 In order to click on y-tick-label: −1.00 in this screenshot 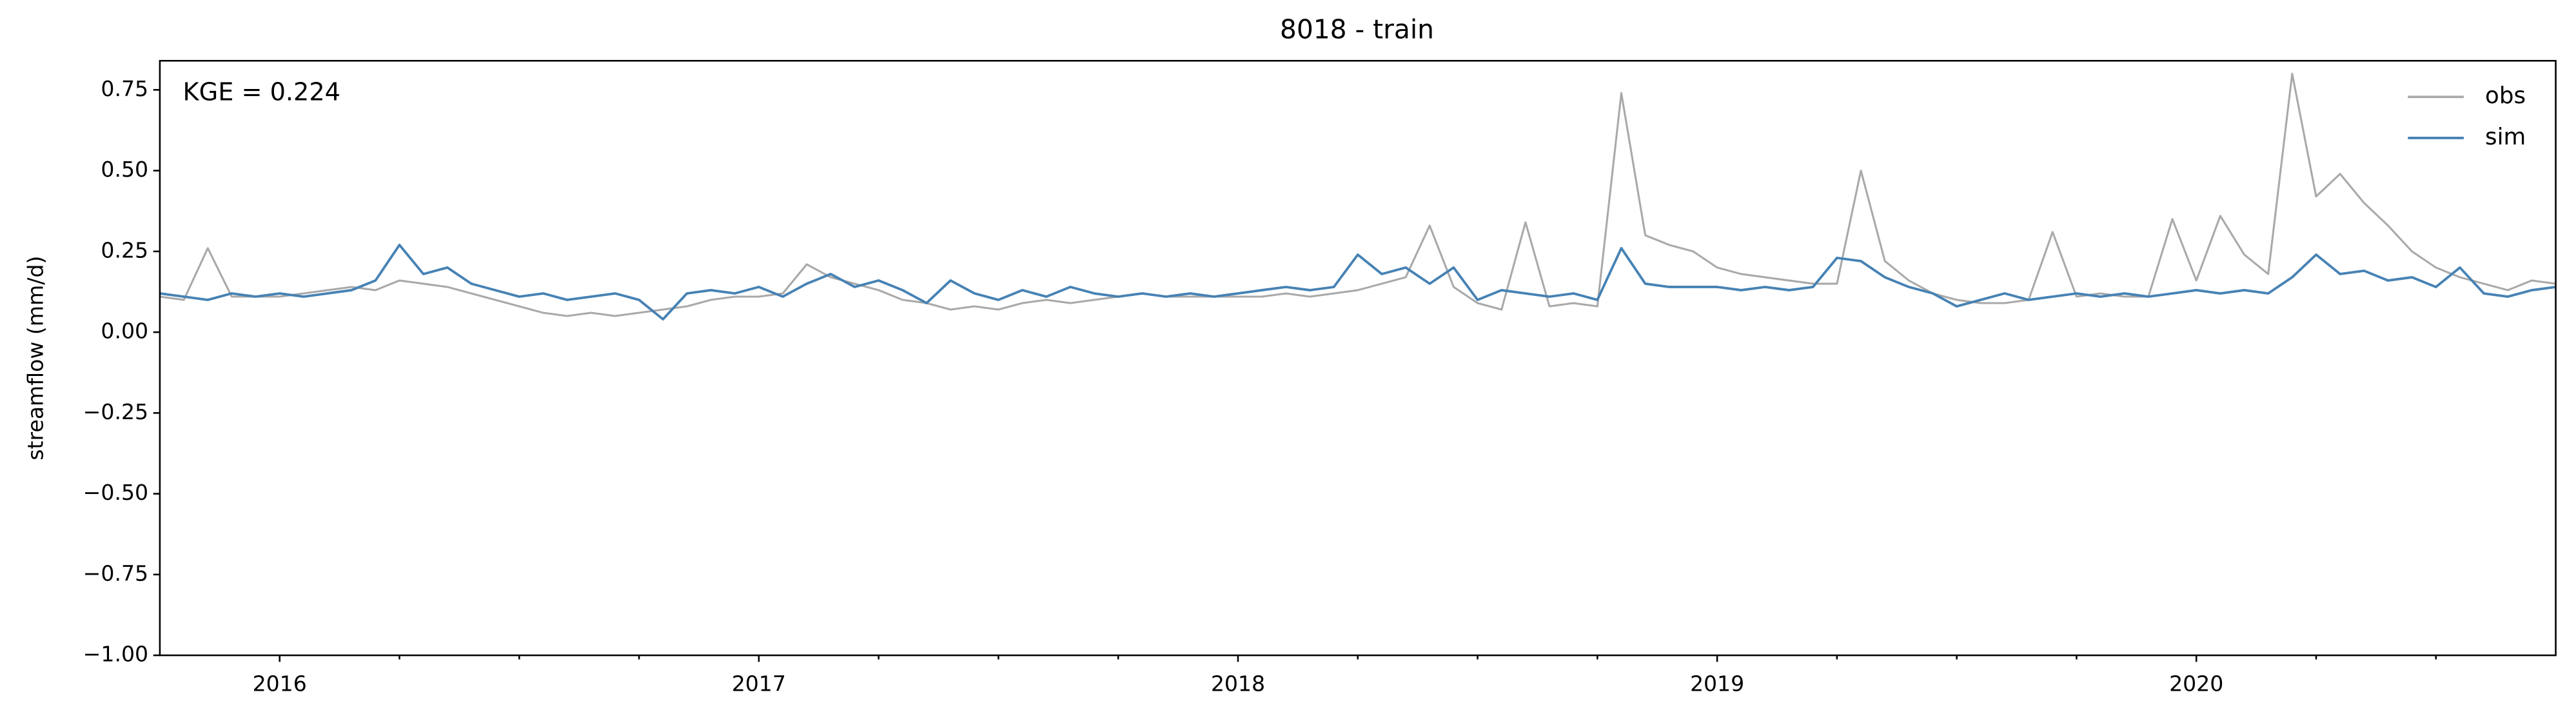, I will do `click(115, 654)`.